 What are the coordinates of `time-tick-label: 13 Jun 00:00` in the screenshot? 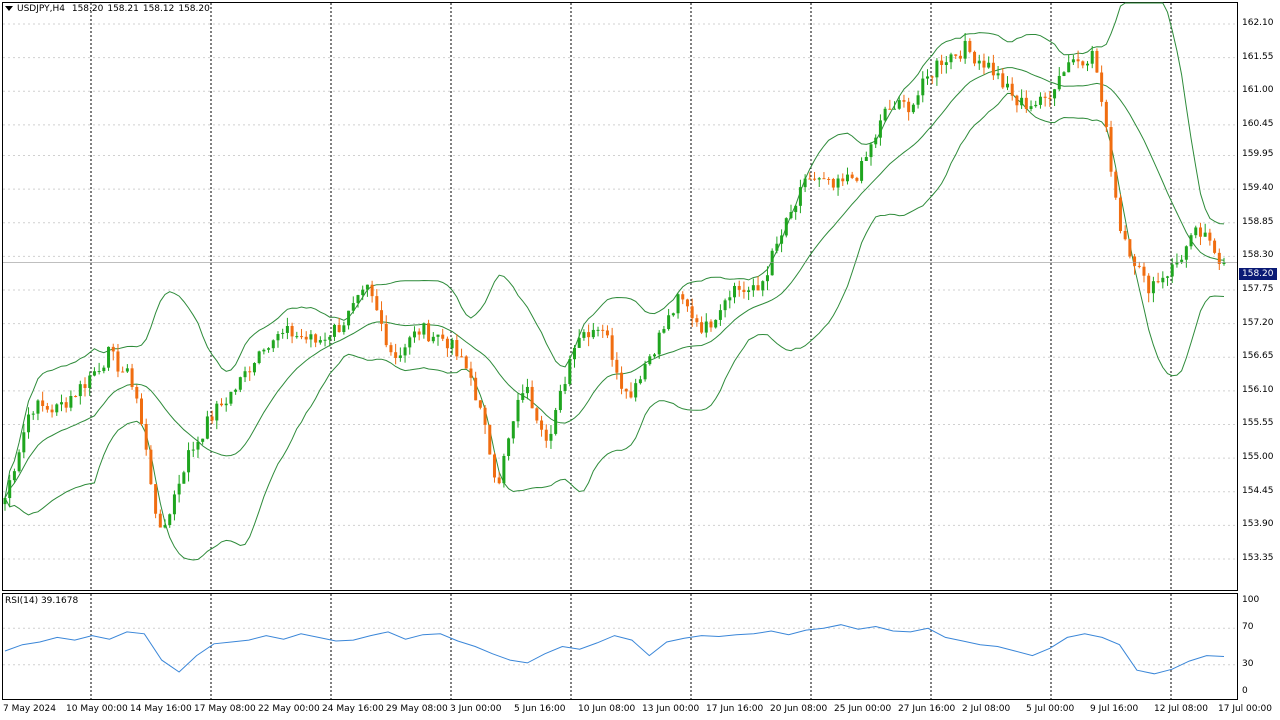 It's located at (671, 709).